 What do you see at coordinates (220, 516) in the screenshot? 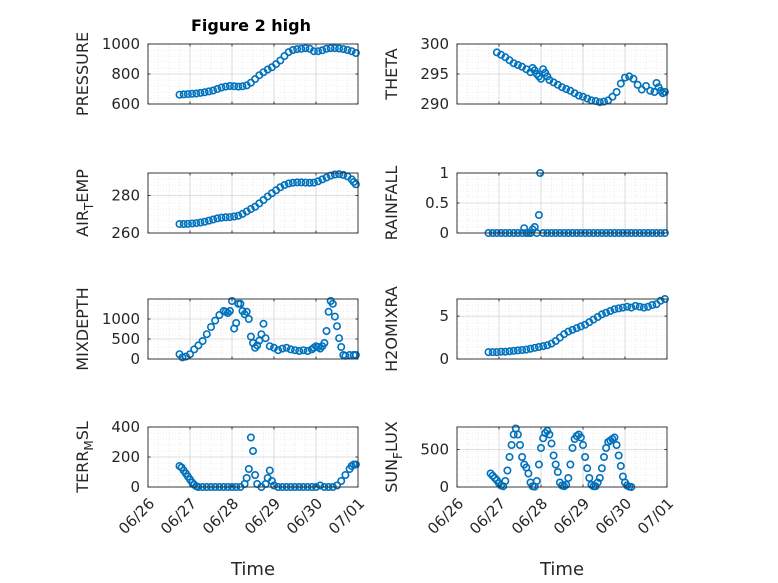
I see `x-tick-label: 06/28` at bounding box center [220, 516].